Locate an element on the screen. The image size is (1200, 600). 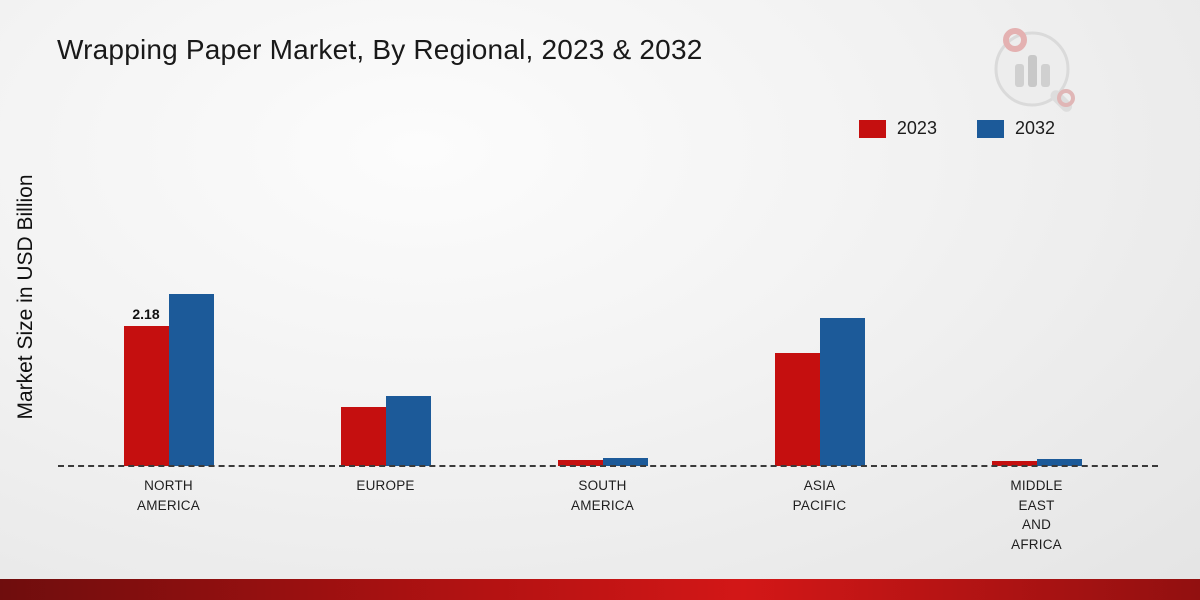
bar-2023-middle-east-and-africa is located at coordinates (1014, 463).